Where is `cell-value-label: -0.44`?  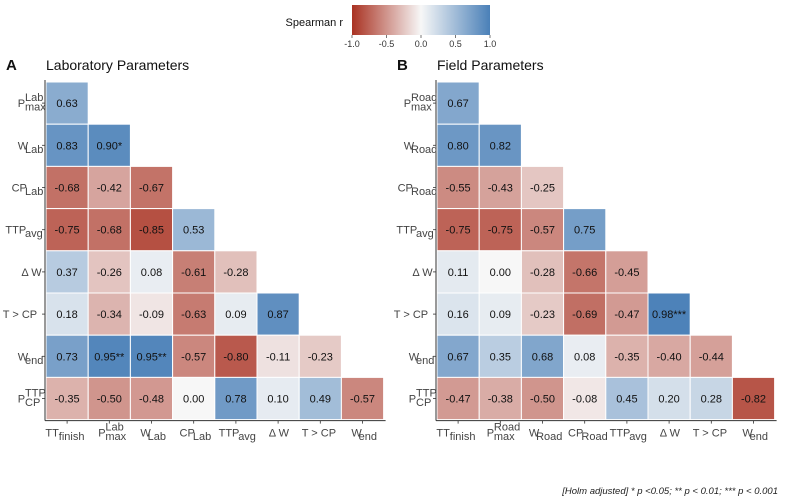 cell-value-label: -0.44 is located at coordinates (711, 357).